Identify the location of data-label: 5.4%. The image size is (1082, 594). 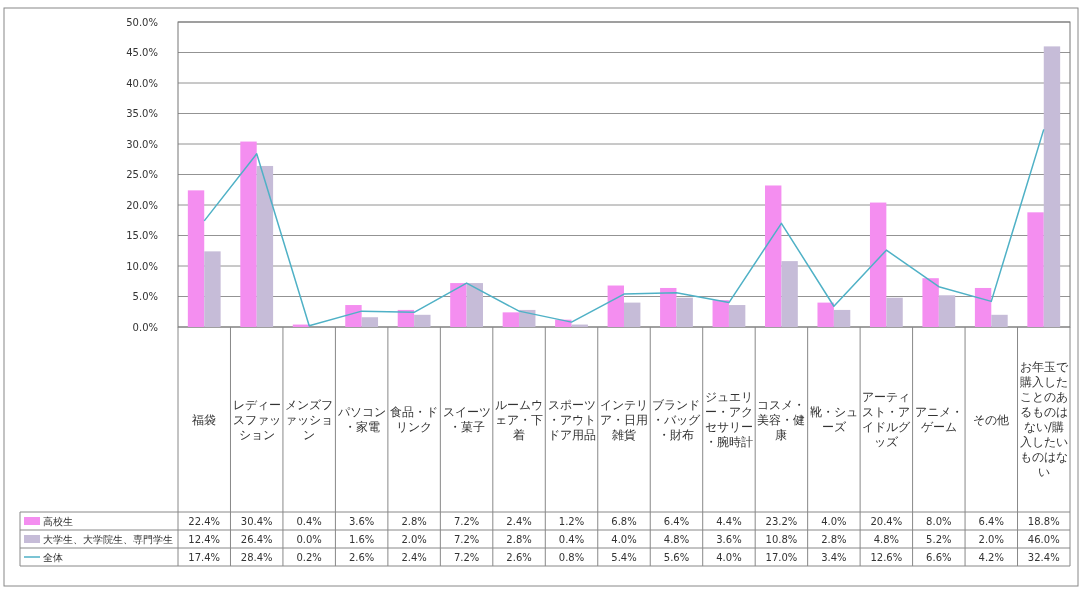
(624, 557).